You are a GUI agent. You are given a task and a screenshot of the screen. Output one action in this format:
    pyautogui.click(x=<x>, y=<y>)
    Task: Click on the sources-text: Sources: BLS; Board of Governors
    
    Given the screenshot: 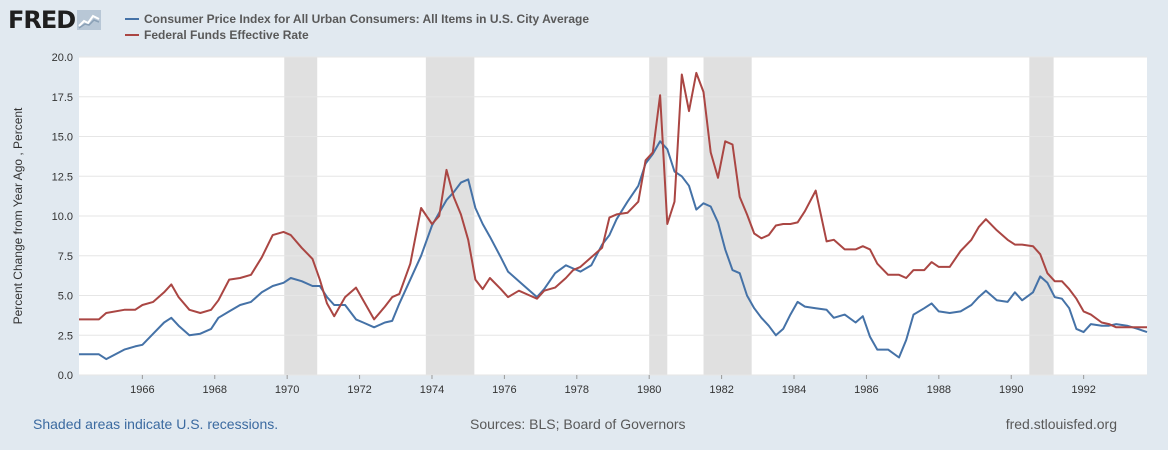 What is the action you would take?
    pyautogui.click(x=578, y=424)
    